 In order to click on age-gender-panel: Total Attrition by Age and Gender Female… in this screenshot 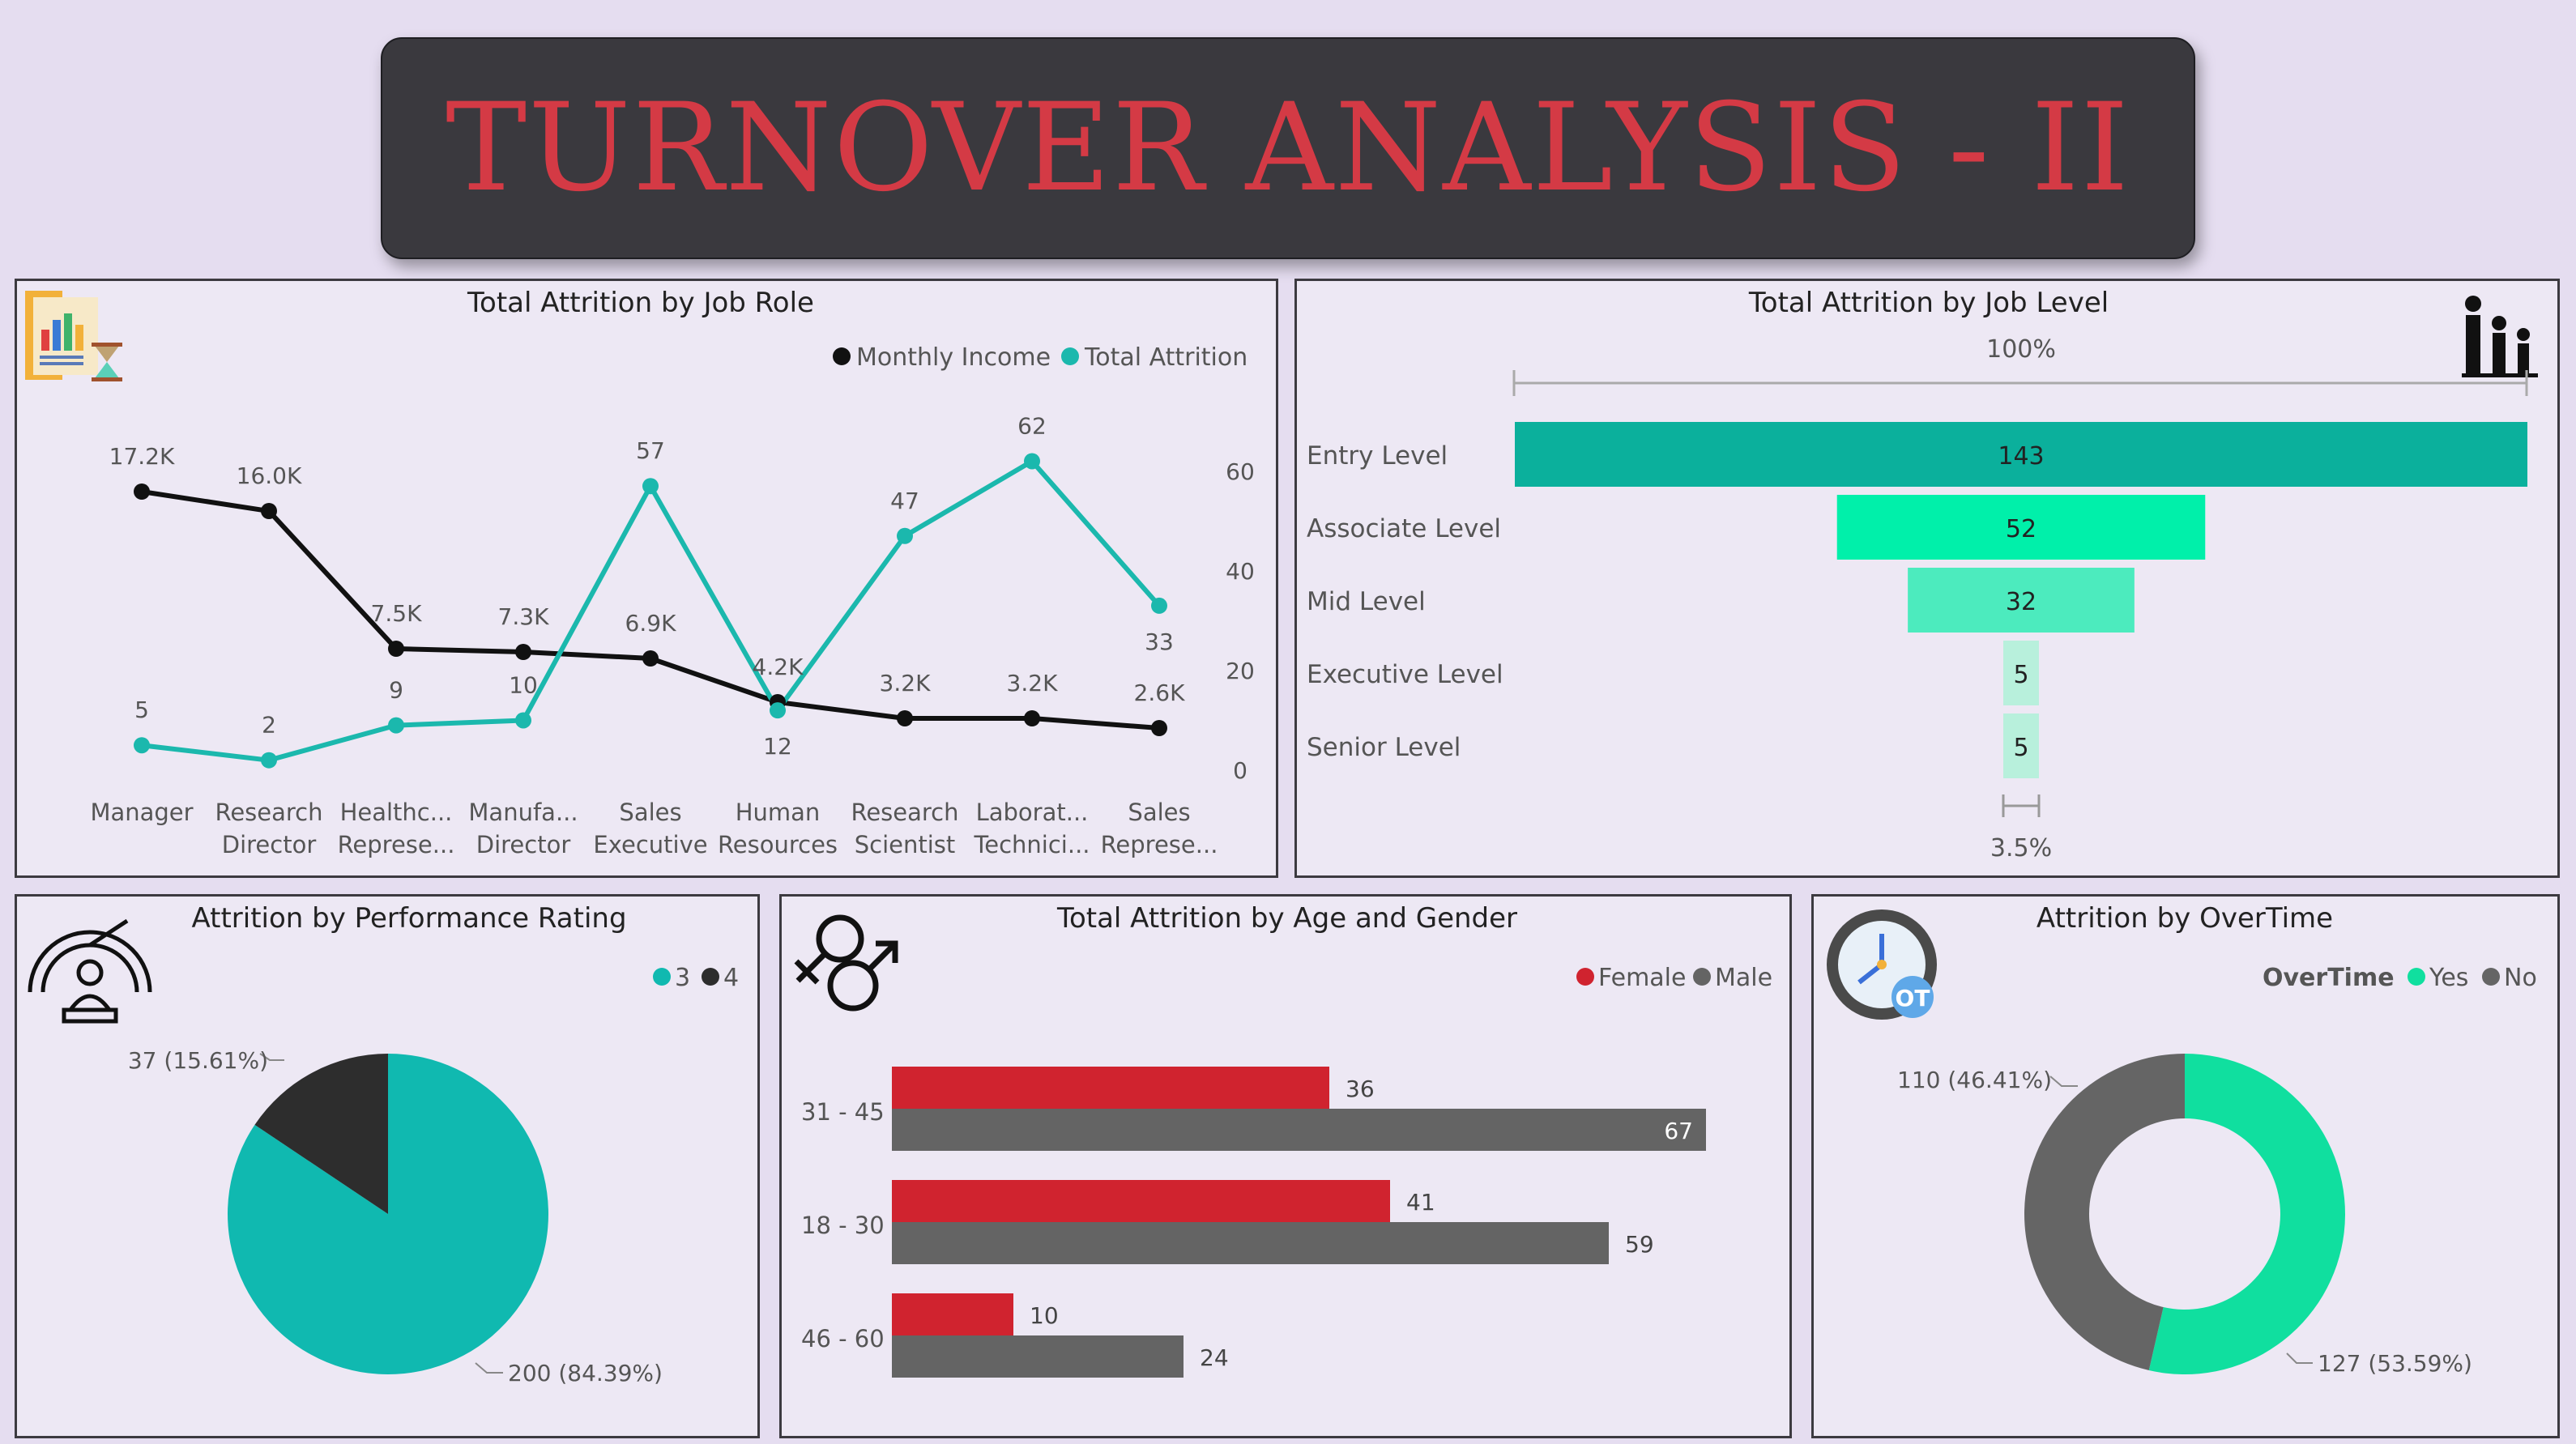, I will do `click(1285, 1166)`.